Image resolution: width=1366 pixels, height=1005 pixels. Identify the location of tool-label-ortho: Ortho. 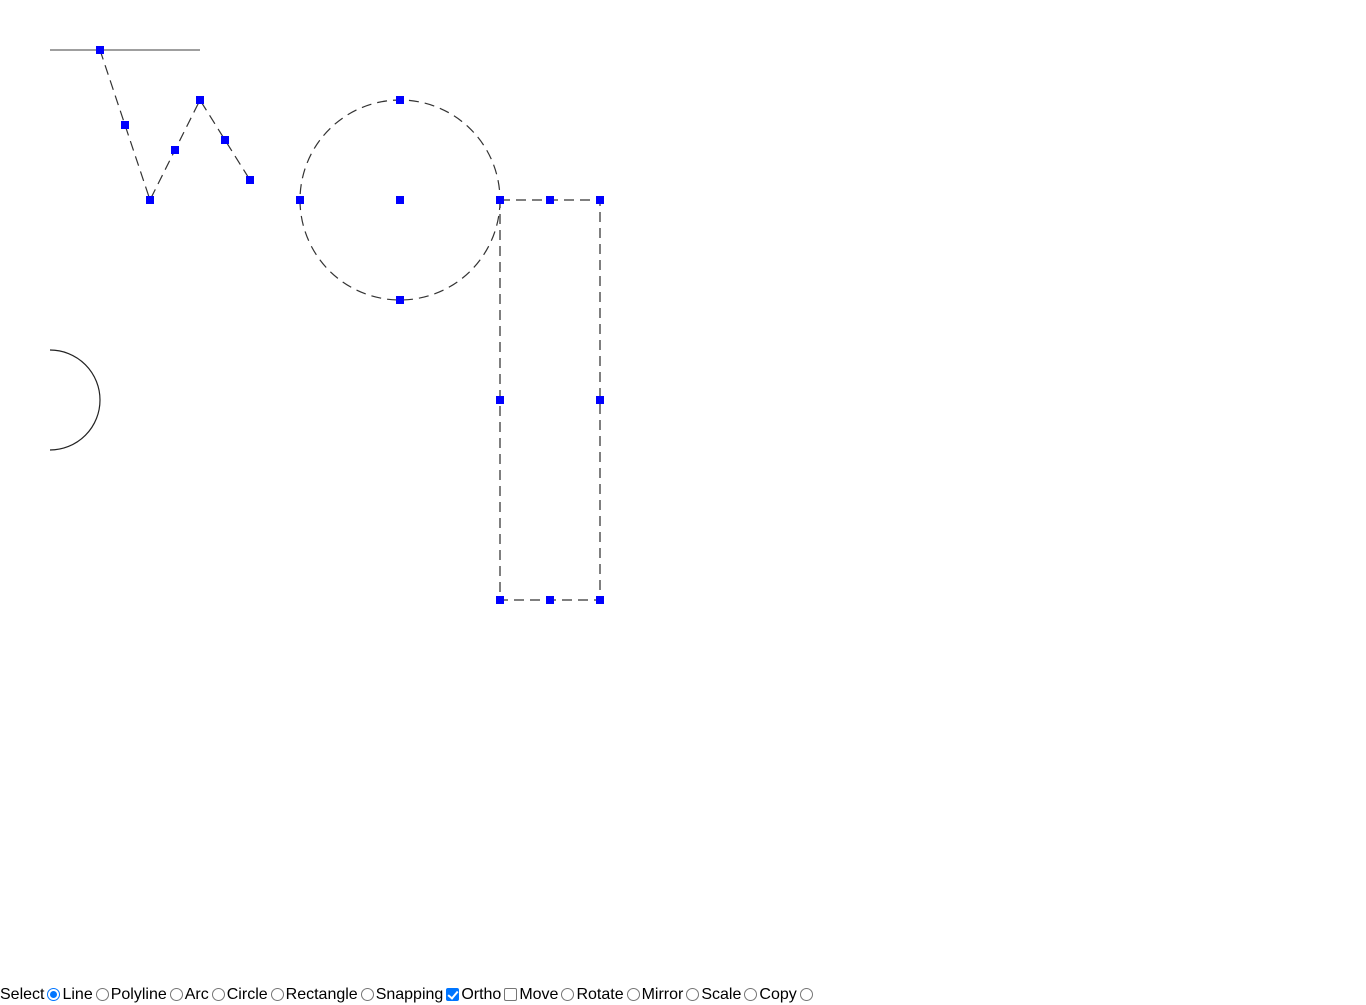
(481, 994).